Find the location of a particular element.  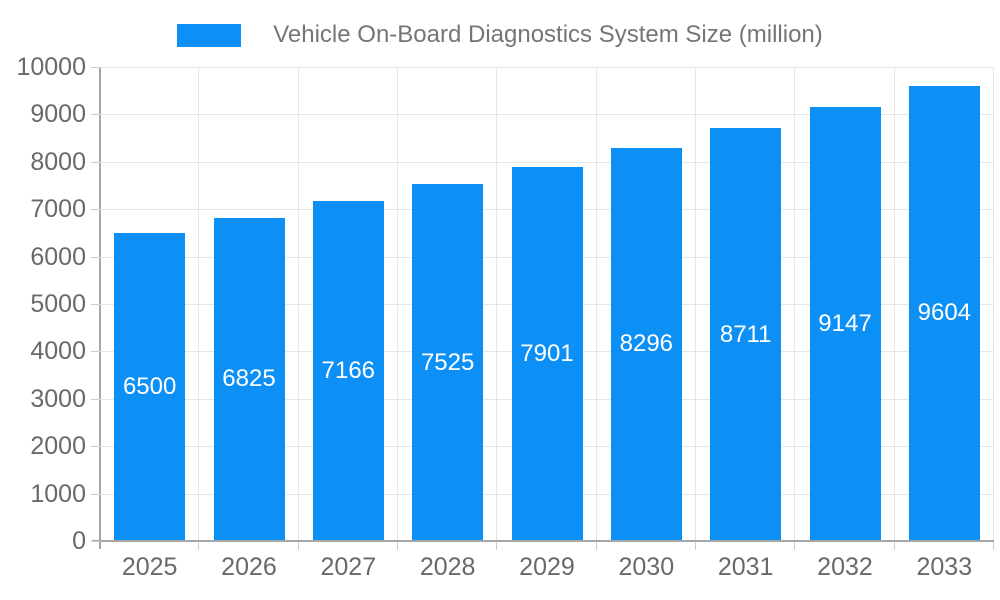

x-axis-label: 2032 is located at coordinates (845, 567).